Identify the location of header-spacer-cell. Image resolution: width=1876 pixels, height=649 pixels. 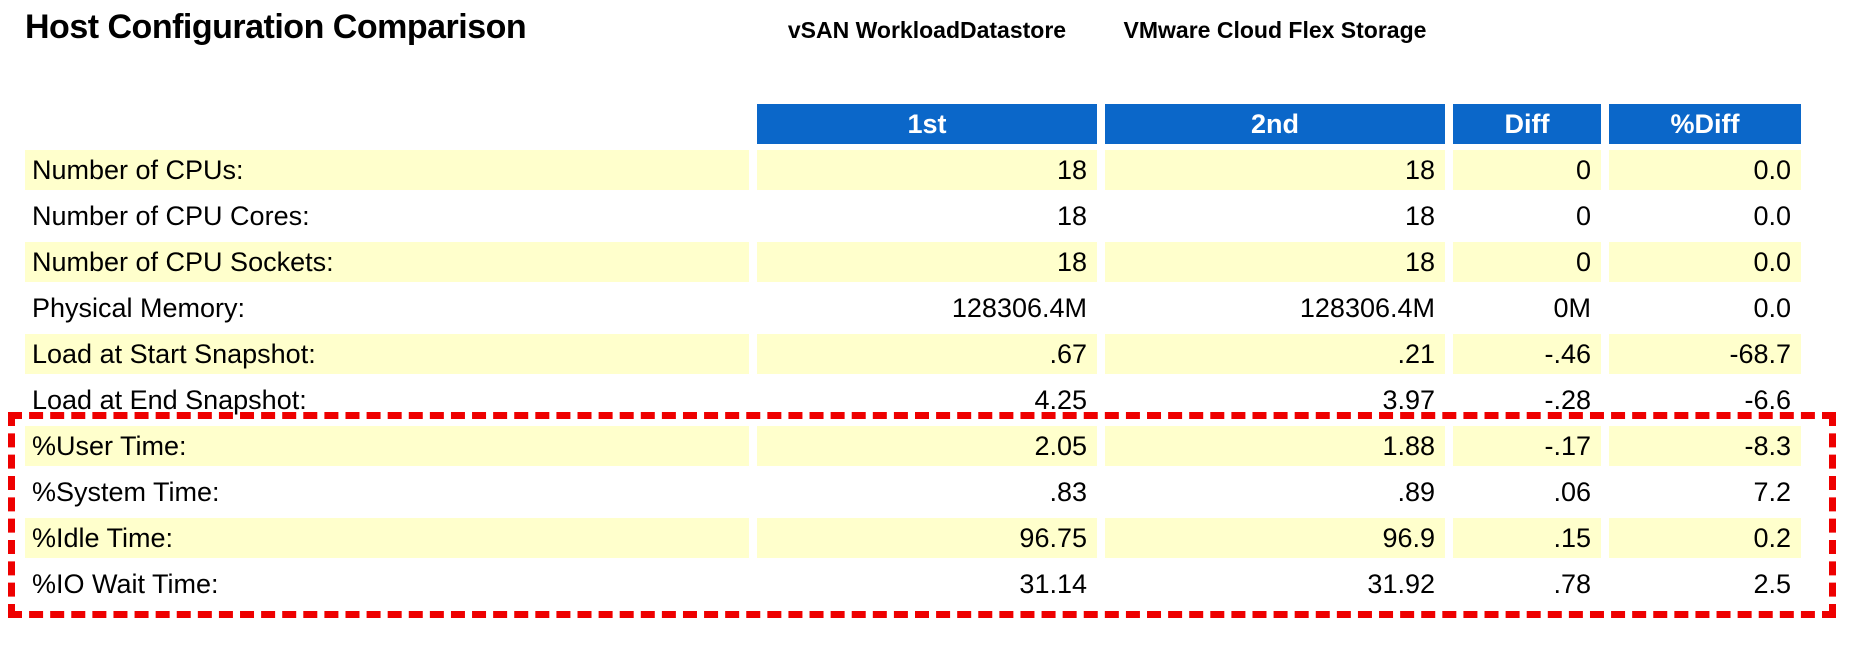
(387, 124).